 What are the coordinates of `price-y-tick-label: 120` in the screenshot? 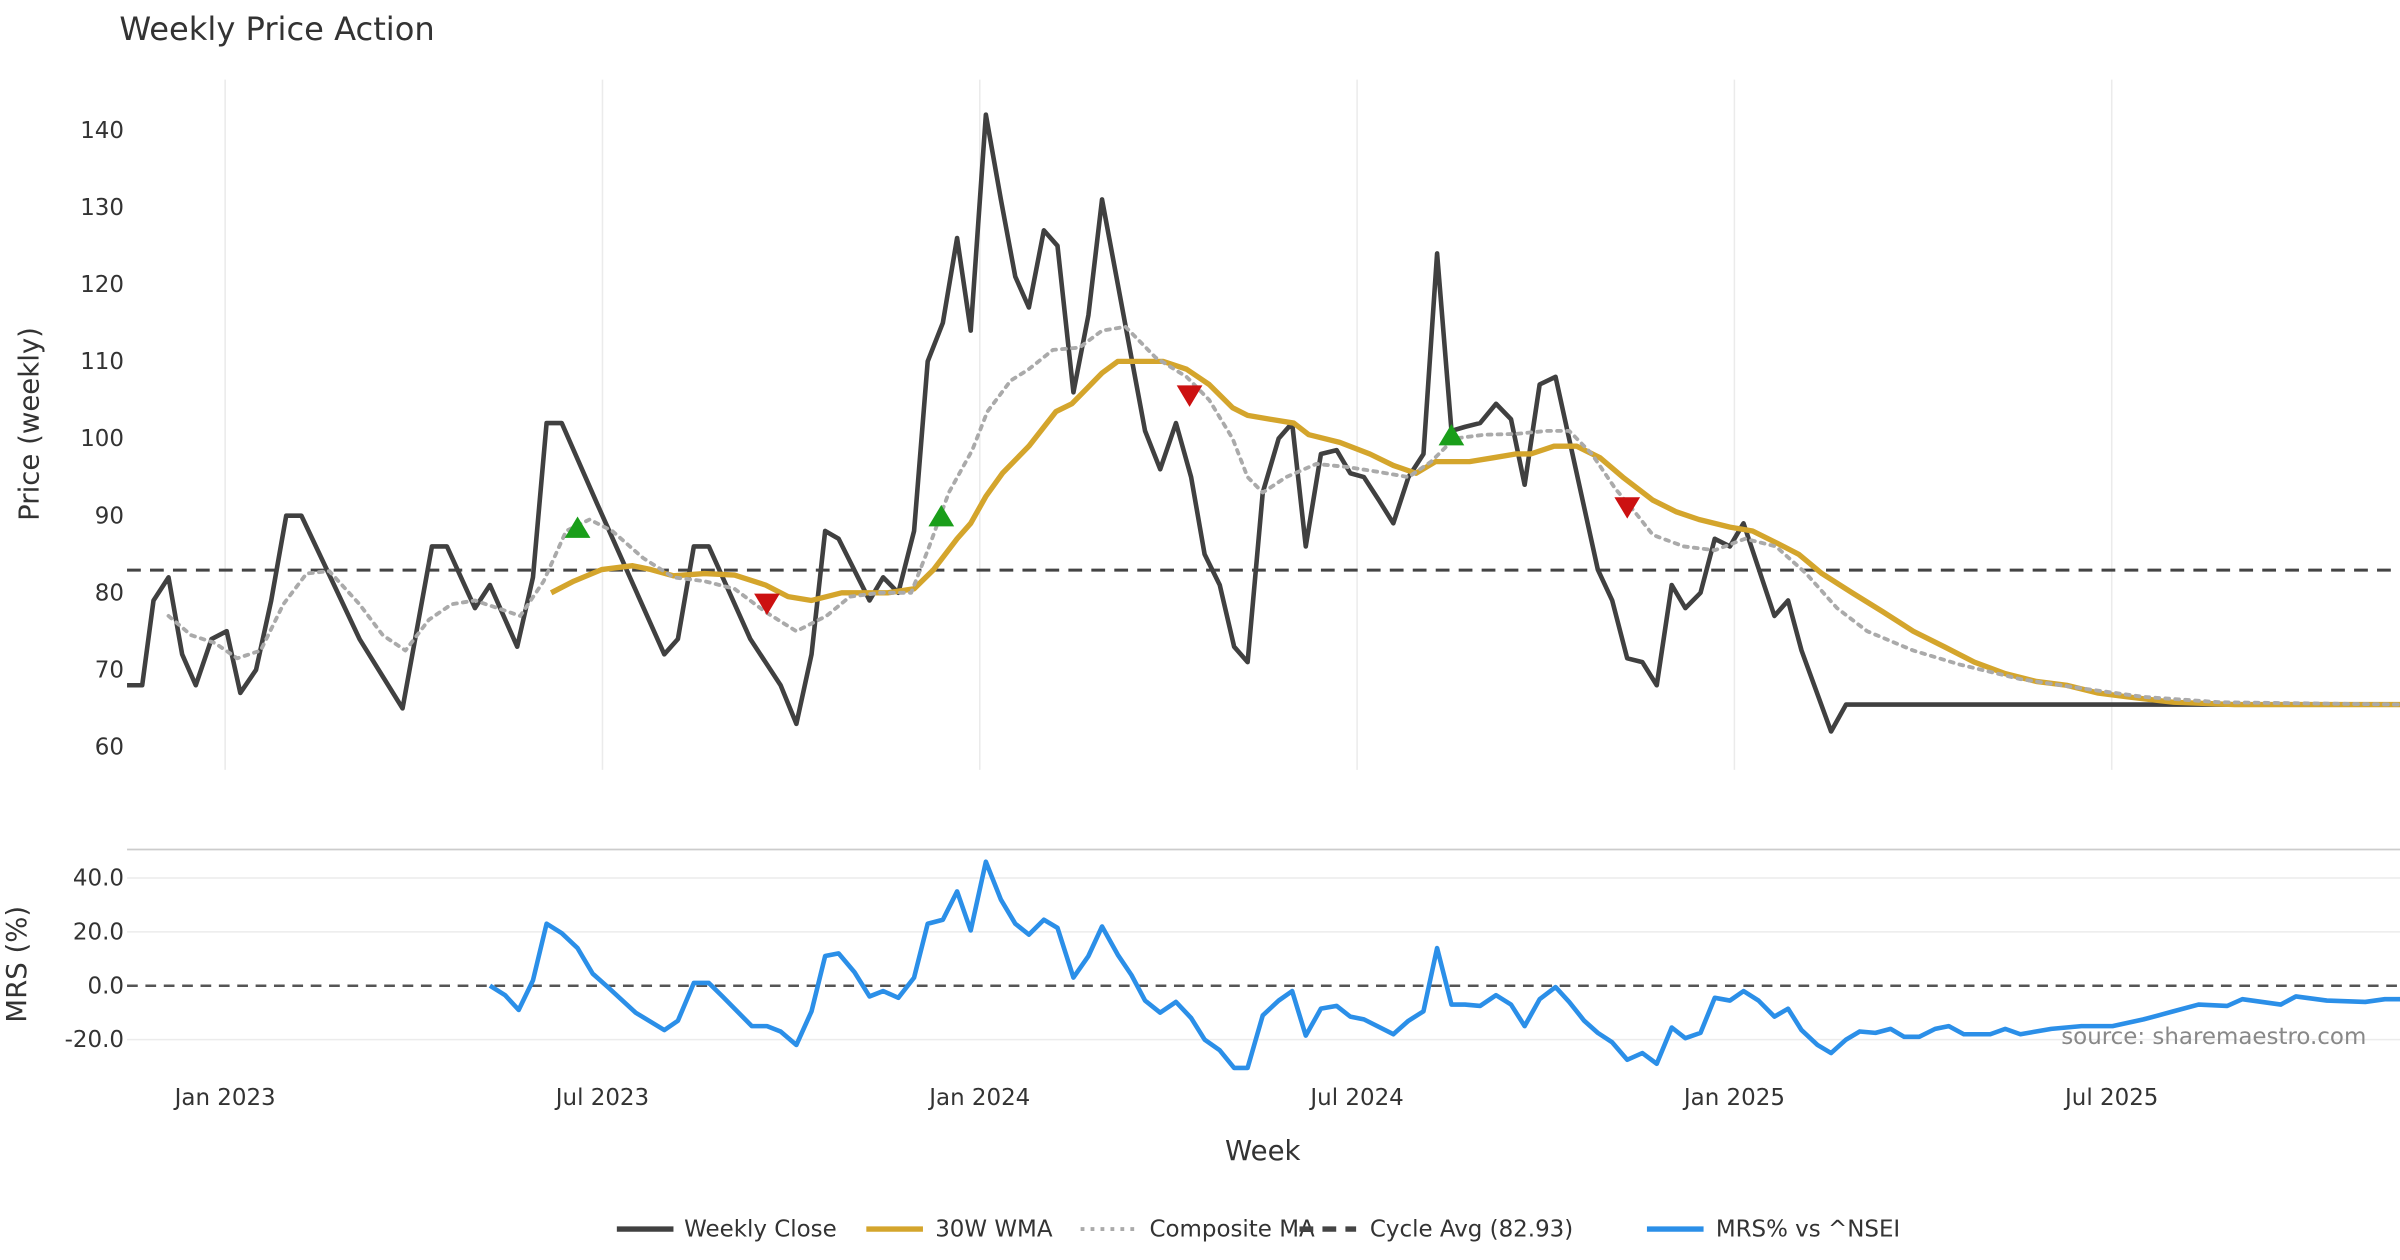 It's located at (102, 285).